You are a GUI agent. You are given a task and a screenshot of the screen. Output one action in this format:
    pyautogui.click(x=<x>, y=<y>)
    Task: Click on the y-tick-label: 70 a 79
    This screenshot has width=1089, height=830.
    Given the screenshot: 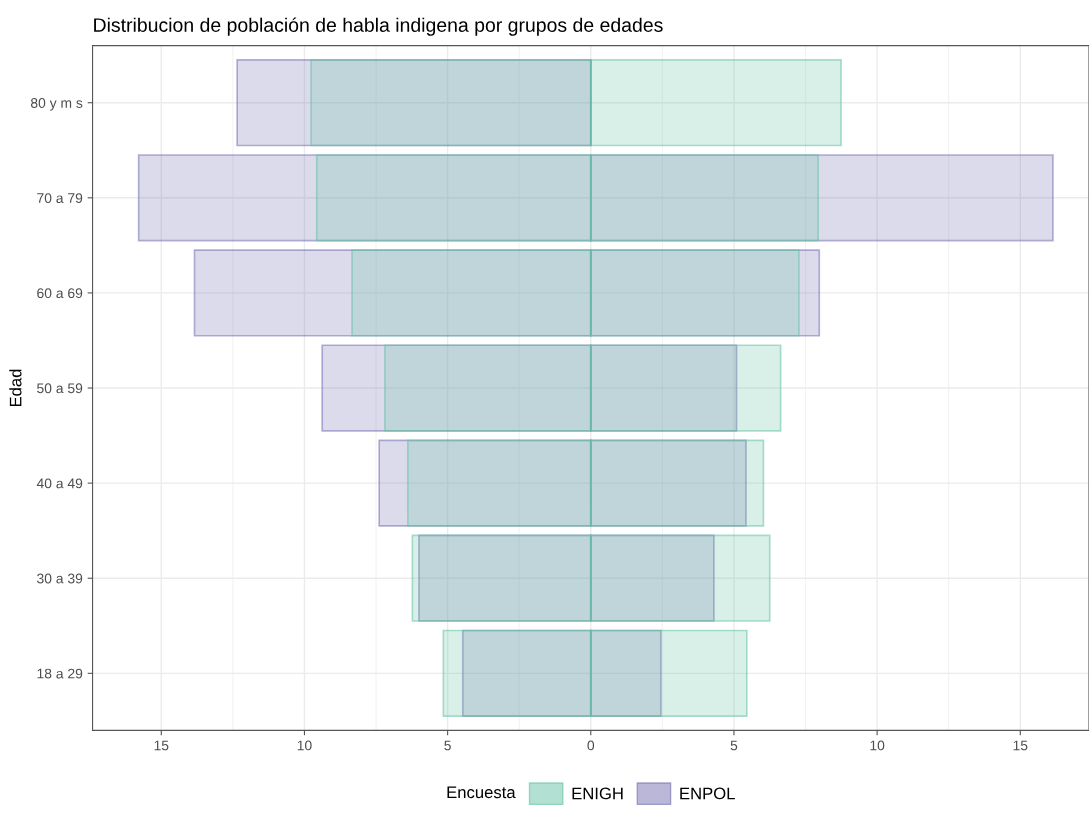 What is the action you would take?
    pyautogui.click(x=60, y=198)
    